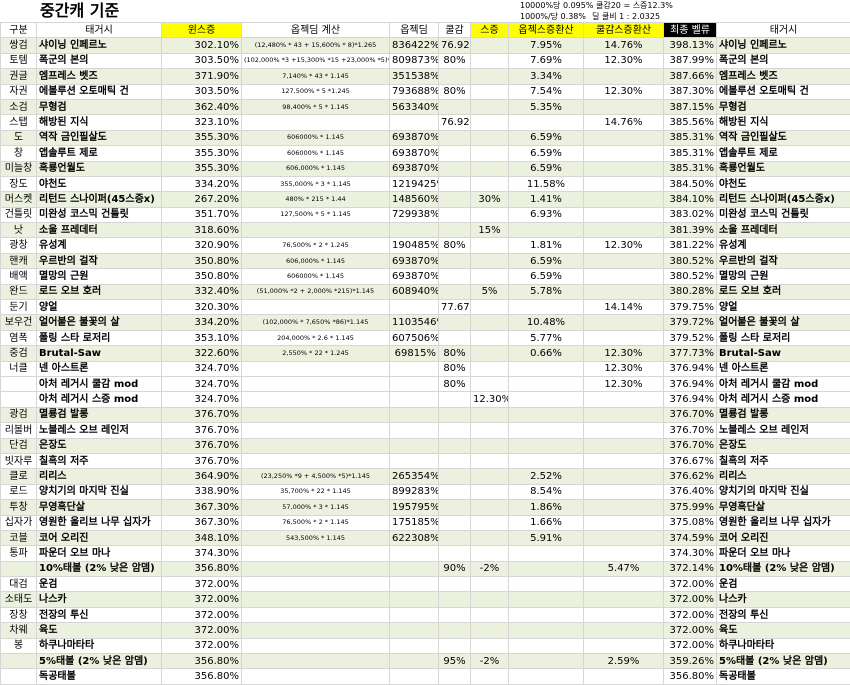 Image resolution: width=850 pixels, height=685 pixels. What do you see at coordinates (99, 537) in the screenshot?
I see `weapon-cell: 코어 오리진` at bounding box center [99, 537].